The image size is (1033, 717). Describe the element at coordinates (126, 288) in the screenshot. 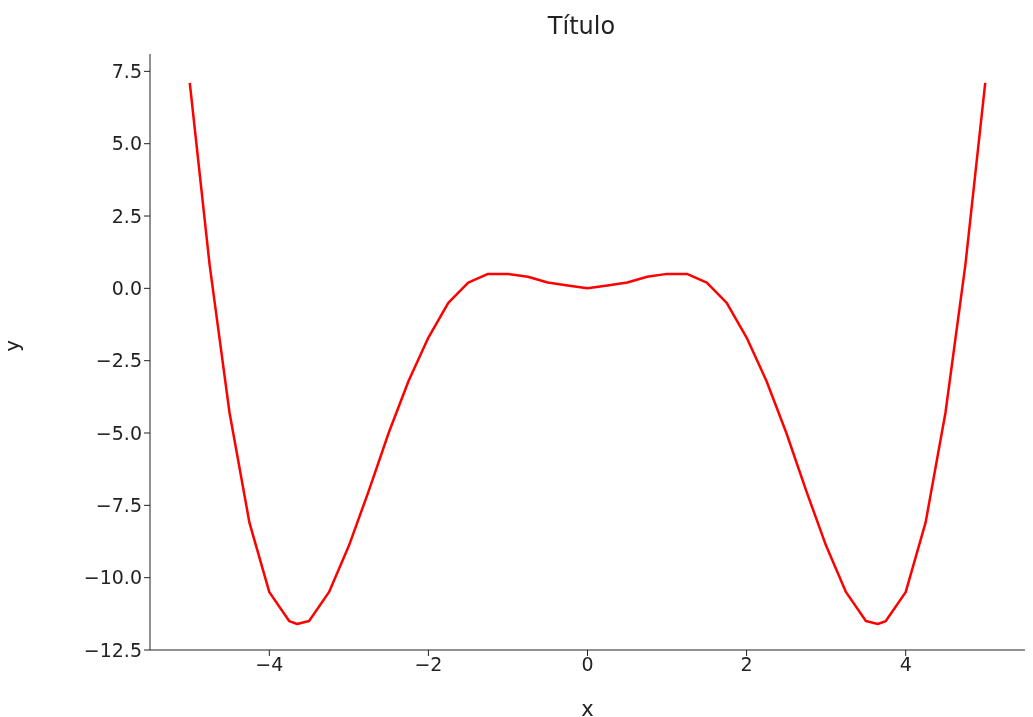

I see `y-tick-label: 0.0` at that location.